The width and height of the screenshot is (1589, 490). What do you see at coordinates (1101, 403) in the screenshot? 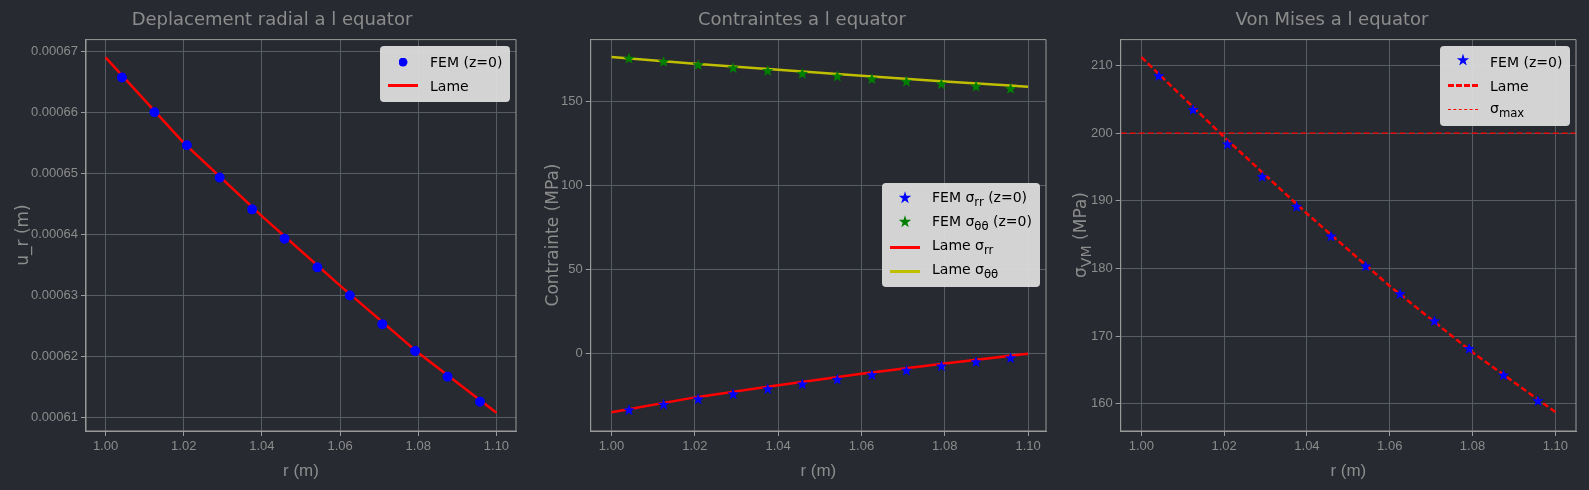
I see `y-tick-label: 160` at bounding box center [1101, 403].